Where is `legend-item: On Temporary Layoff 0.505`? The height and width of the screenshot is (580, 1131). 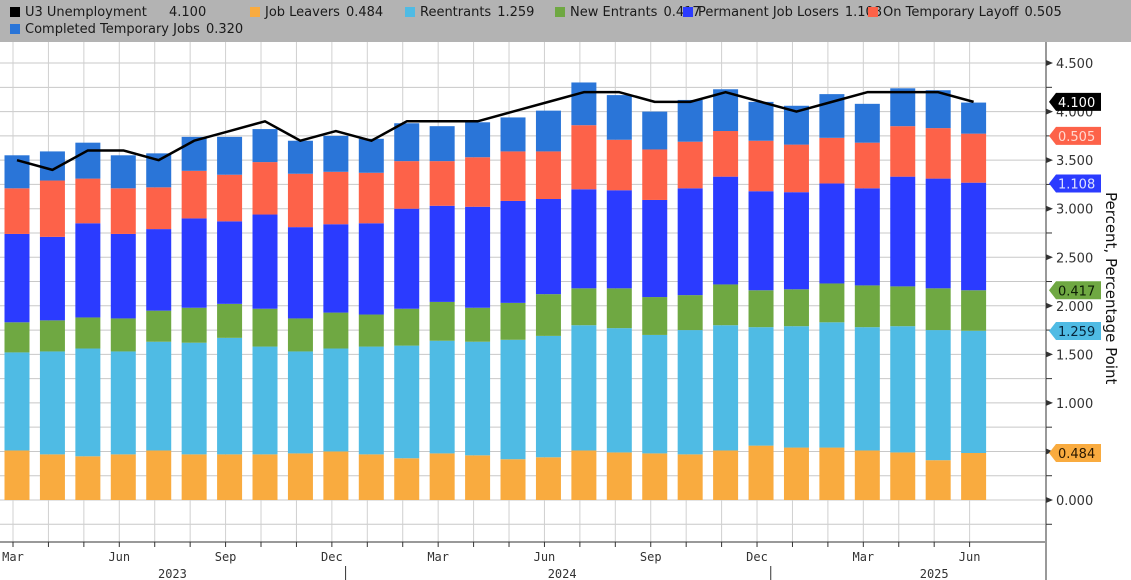
legend-item: On Temporary Layoff 0.505 is located at coordinates (965, 12).